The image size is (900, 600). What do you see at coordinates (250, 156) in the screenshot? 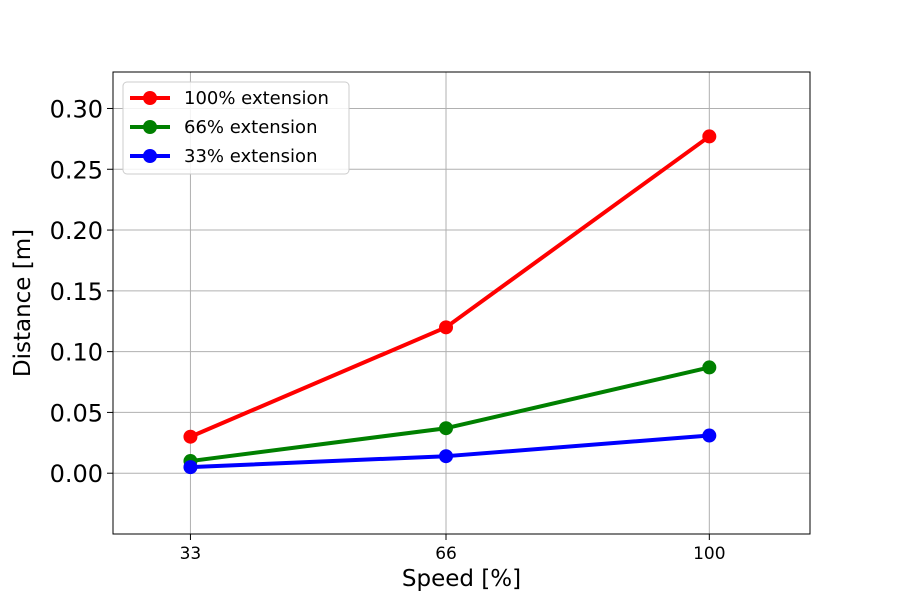
I see `legend-label: 33% extension` at bounding box center [250, 156].